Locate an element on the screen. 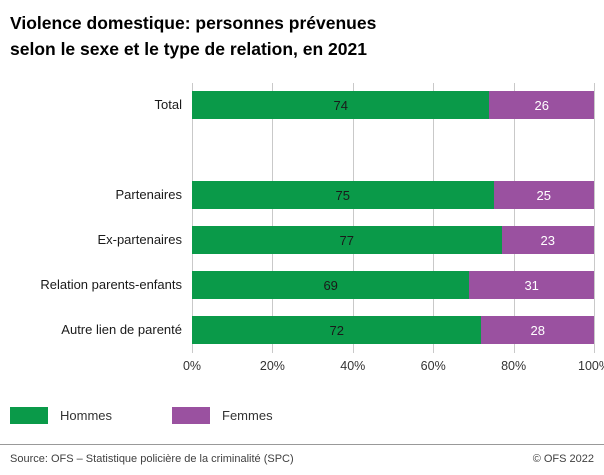  bar-segment-hommes: 75 is located at coordinates (343, 195).